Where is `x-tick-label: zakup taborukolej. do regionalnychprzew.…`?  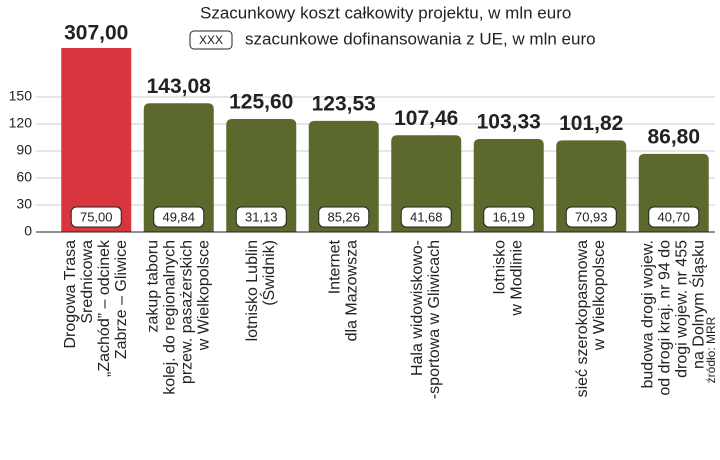
x-tick-label: zakup taborukolej. do regionalnychprzew.… is located at coordinates (178, 317).